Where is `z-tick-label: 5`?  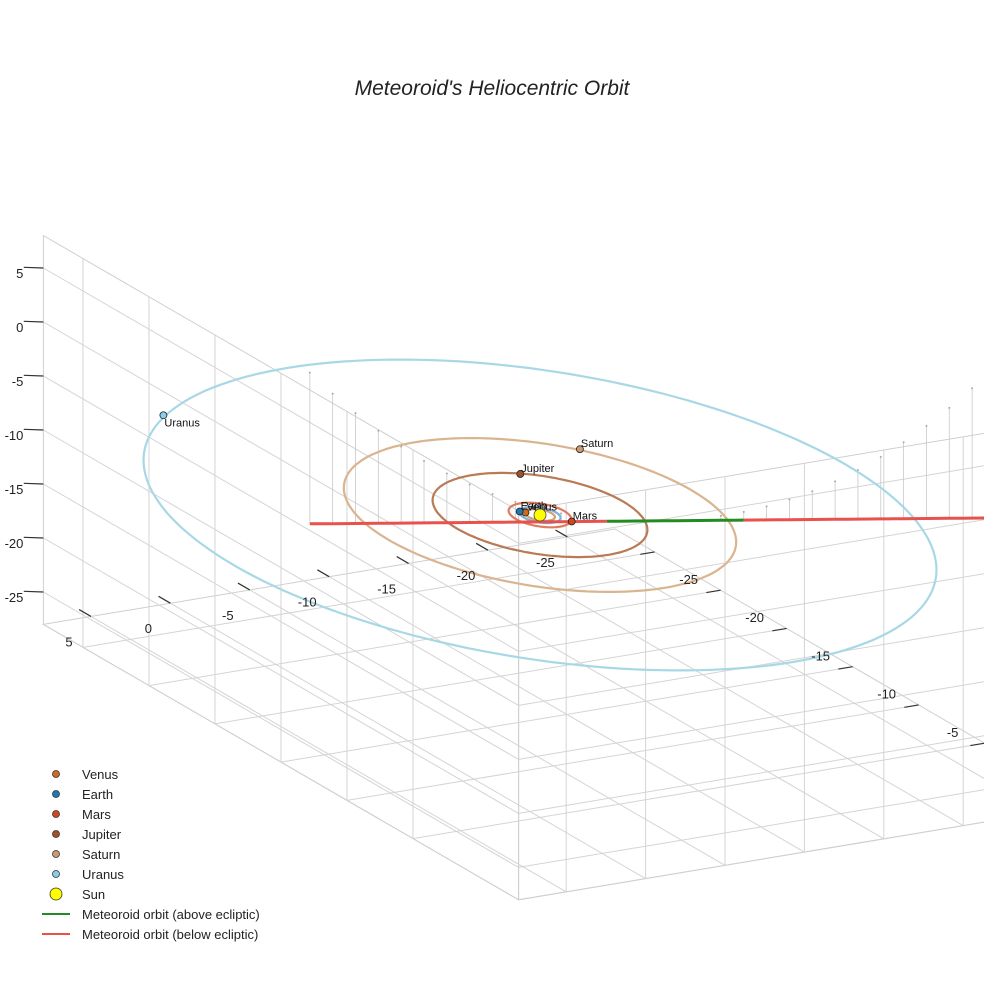
z-tick-label: 5 is located at coordinates (19, 273).